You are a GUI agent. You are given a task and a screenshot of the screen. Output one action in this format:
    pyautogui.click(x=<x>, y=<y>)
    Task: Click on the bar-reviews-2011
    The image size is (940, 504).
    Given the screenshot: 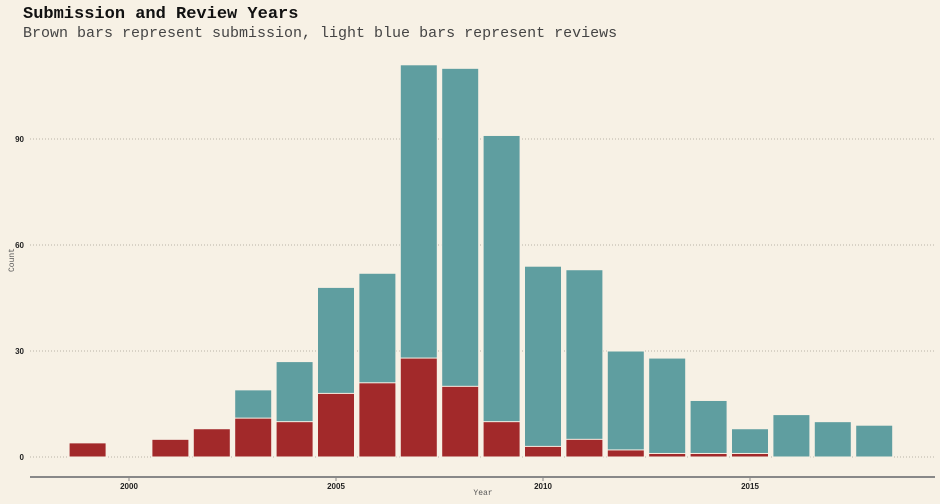 What is the action you would take?
    pyautogui.click(x=584, y=363)
    